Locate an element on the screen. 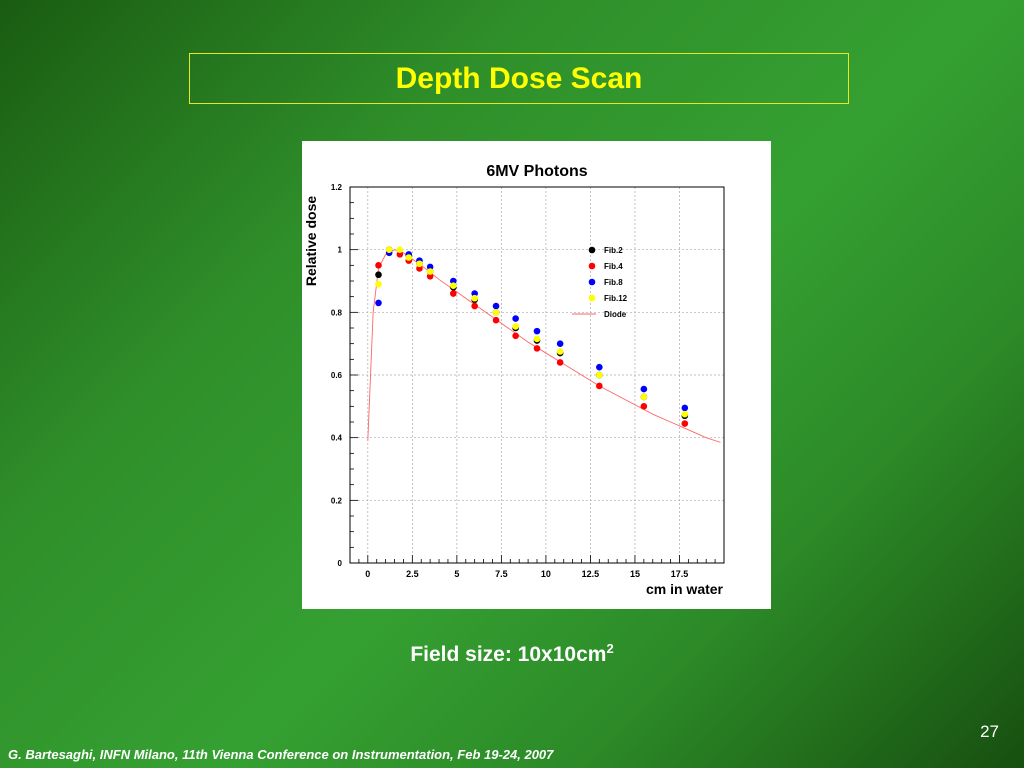  legend-swatch-fib12 is located at coordinates (592, 298).